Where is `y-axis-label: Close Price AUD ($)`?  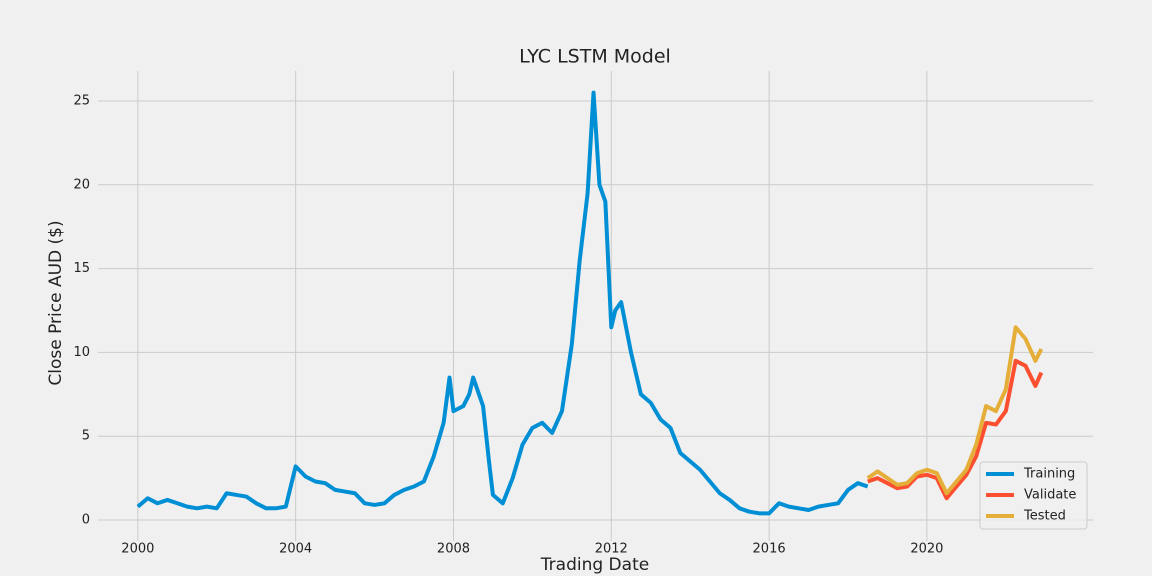 y-axis-label: Close Price AUD ($) is located at coordinates (56, 302).